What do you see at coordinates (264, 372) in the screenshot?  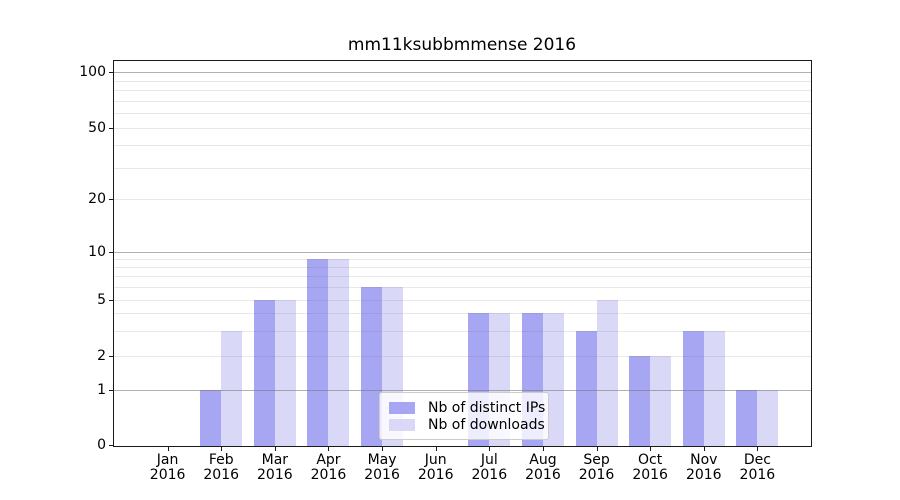 I see `bar-mar-series0` at bounding box center [264, 372].